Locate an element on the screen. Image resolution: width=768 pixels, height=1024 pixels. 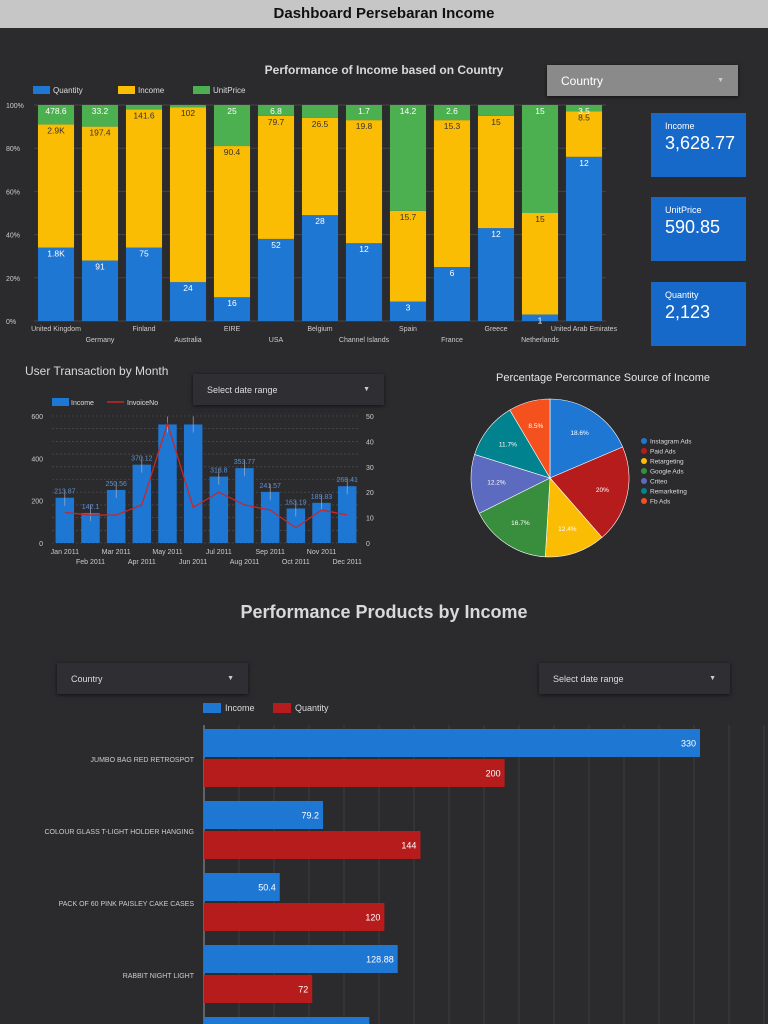
bar-data-label: 2.6 is located at coordinates (452, 111).